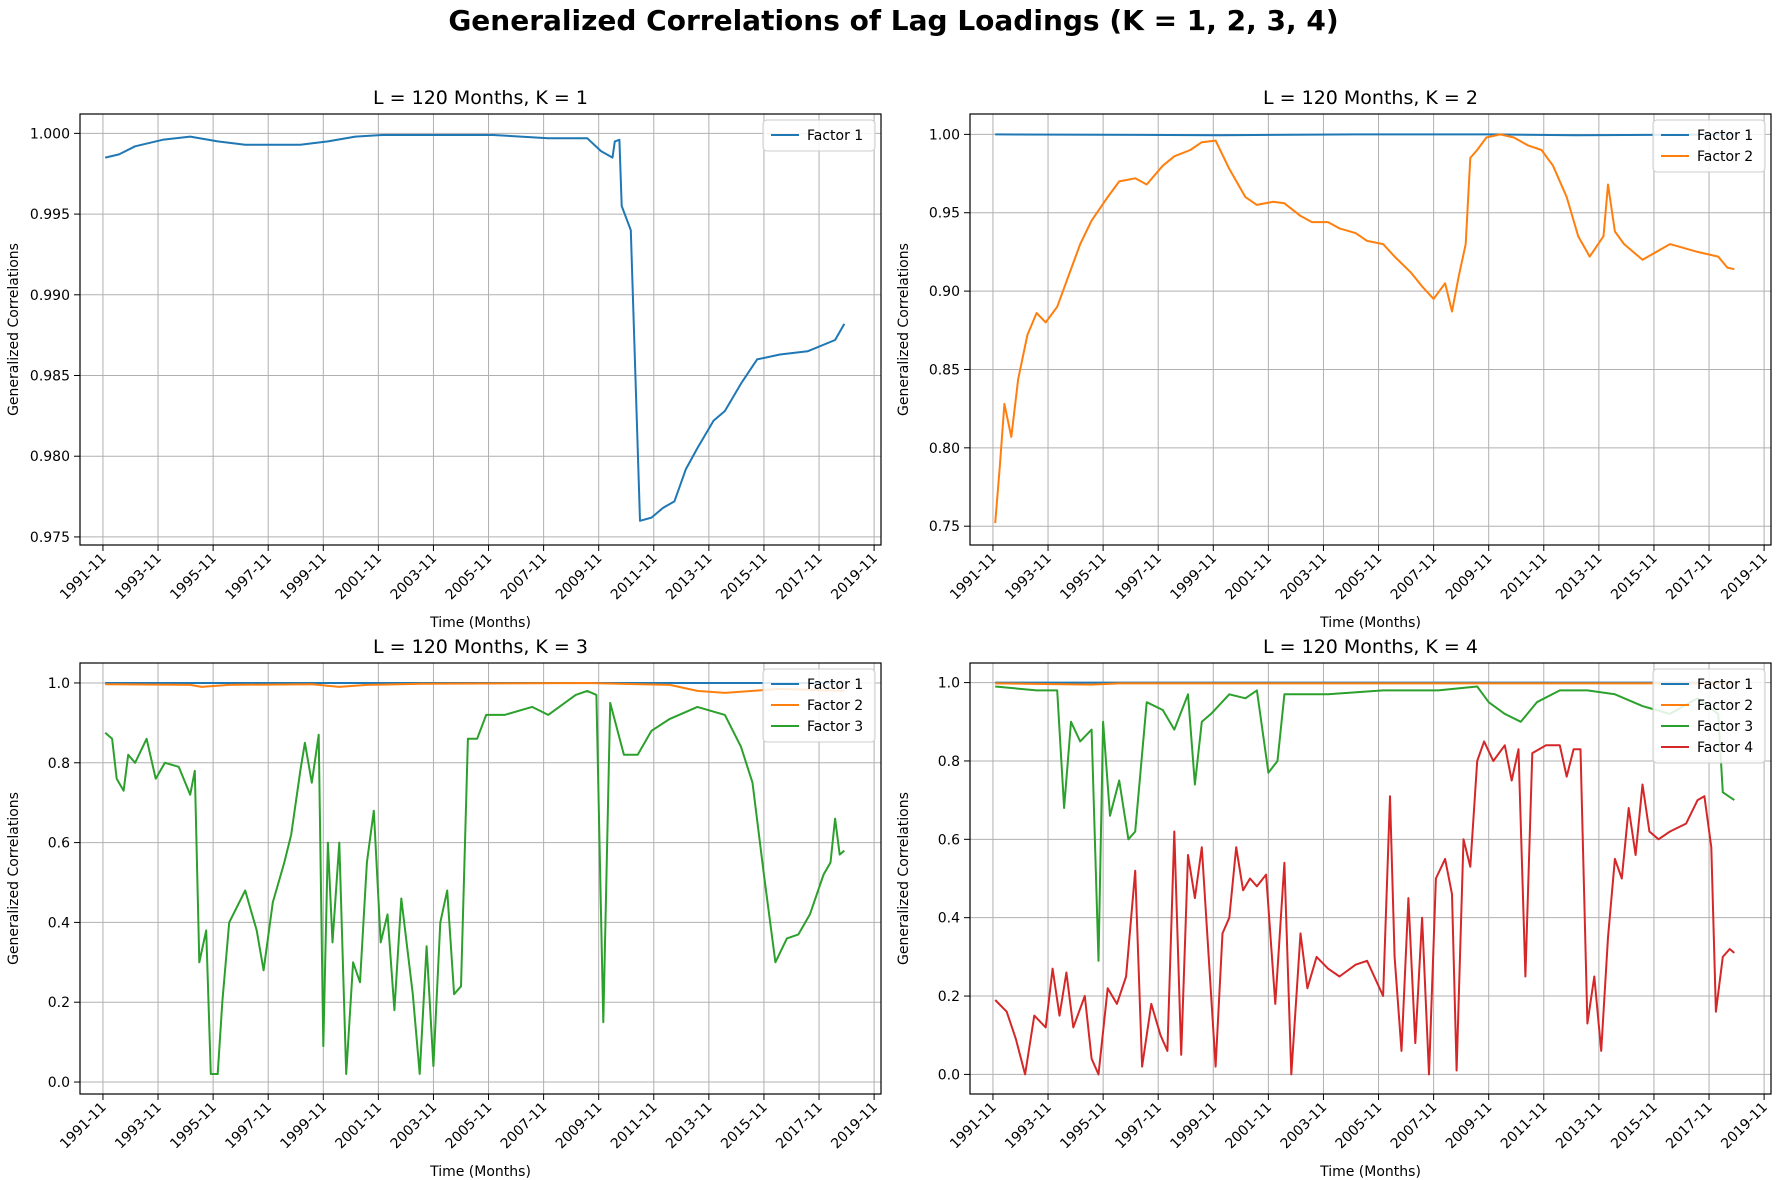 The image size is (1787, 1180). I want to click on y-tick-label: 0.95, so click(944, 214).